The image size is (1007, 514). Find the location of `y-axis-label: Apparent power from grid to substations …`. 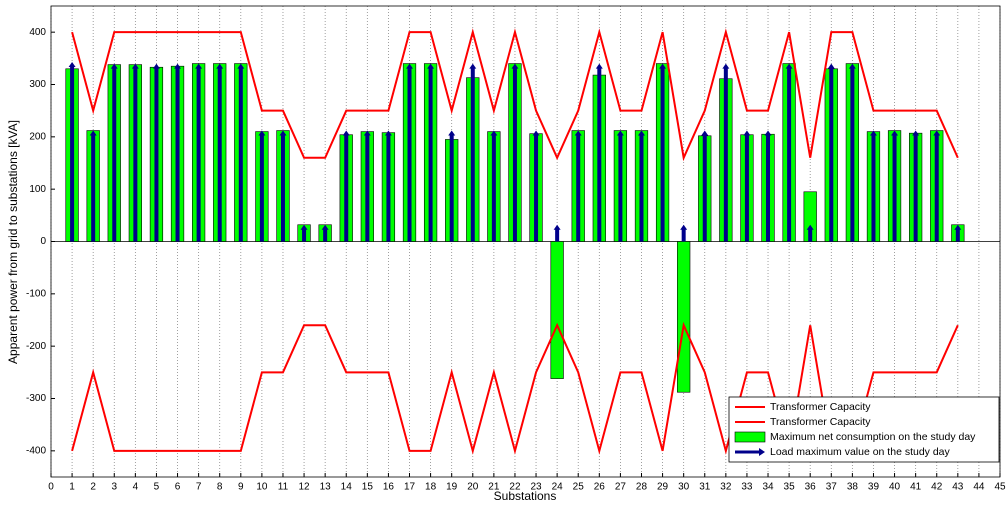

y-axis-label: Apparent power from grid to substations … is located at coordinates (13, 242).